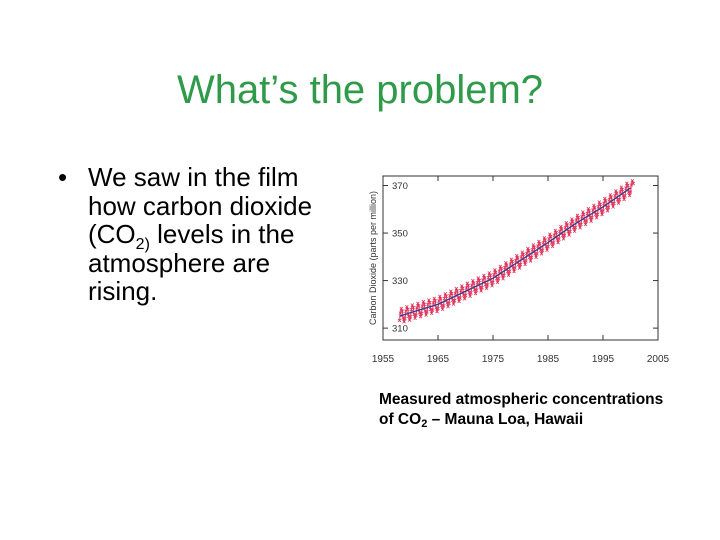  What do you see at coordinates (400, 419) in the screenshot?
I see `caption-line-2-pre: of CO` at bounding box center [400, 419].